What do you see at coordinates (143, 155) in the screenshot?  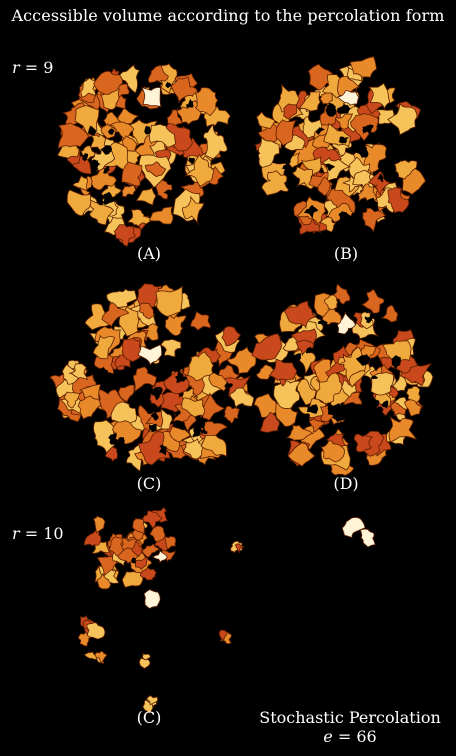 I see `volume-panel-a` at bounding box center [143, 155].